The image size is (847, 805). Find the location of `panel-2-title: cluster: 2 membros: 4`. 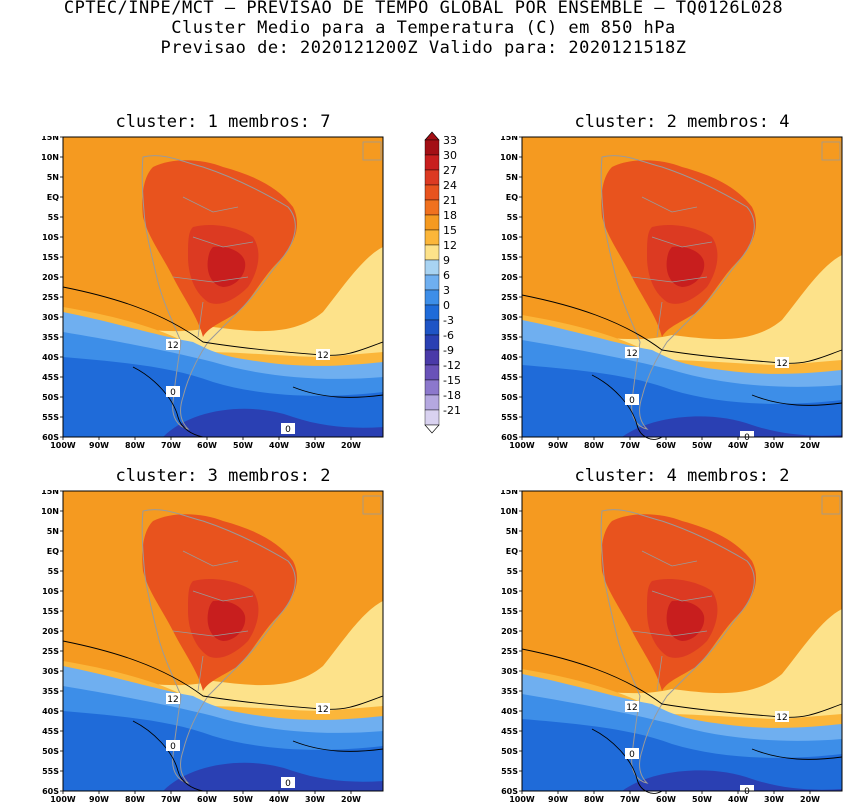

panel-2-title: cluster: 2 membros: 4 is located at coordinates (682, 122).